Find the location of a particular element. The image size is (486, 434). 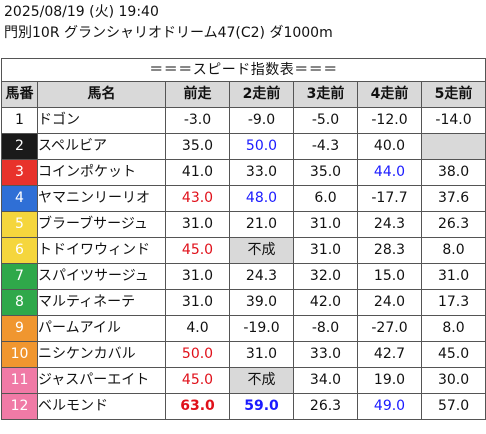

speed-index-cell: 57.0 is located at coordinates (453, 406).